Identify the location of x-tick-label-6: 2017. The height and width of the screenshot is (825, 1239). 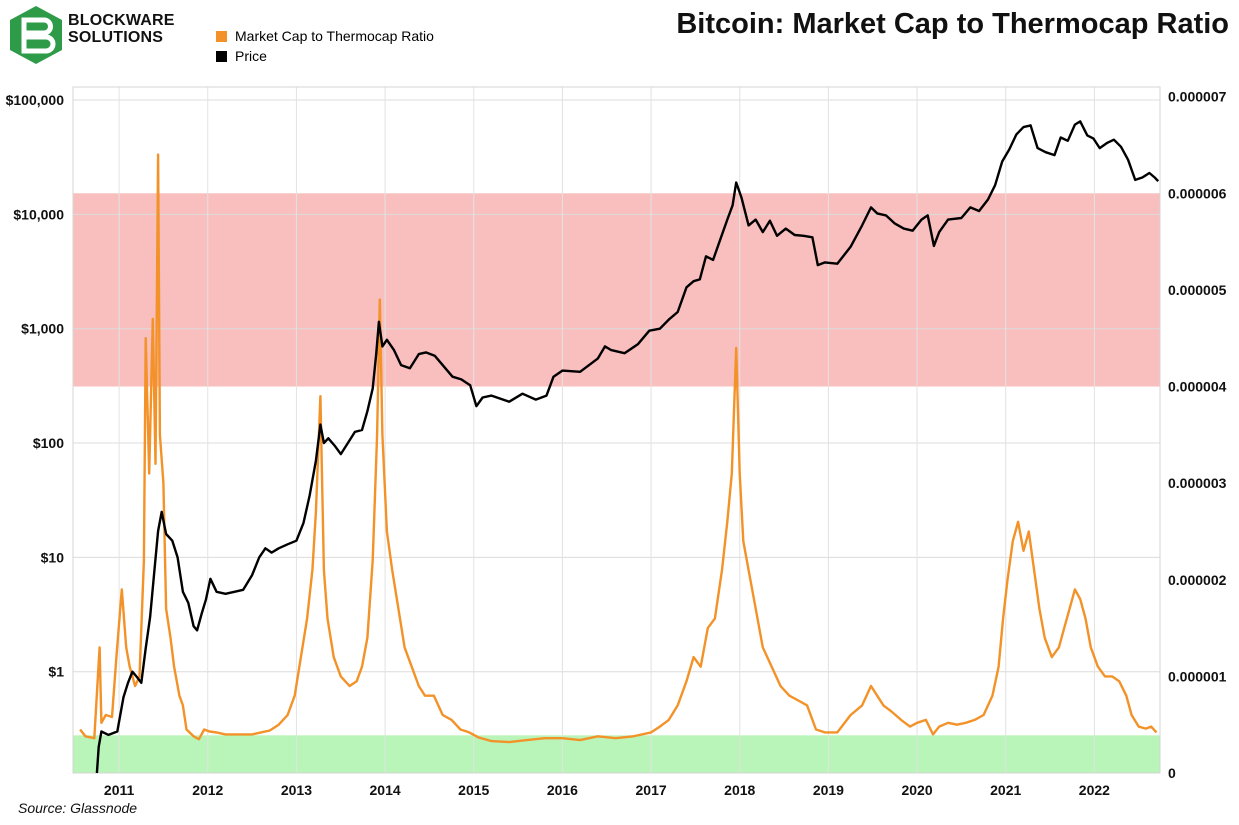
(651, 790).